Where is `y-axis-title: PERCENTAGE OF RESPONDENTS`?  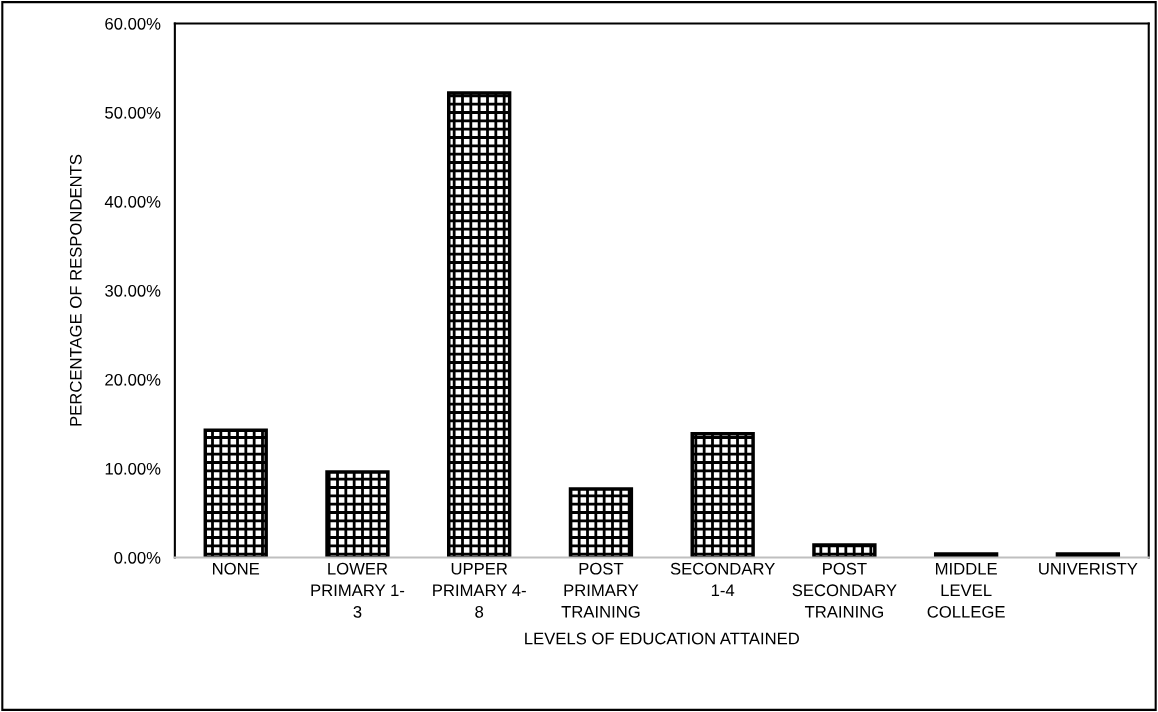
y-axis-title: PERCENTAGE OF RESPONDENTS is located at coordinates (75, 290).